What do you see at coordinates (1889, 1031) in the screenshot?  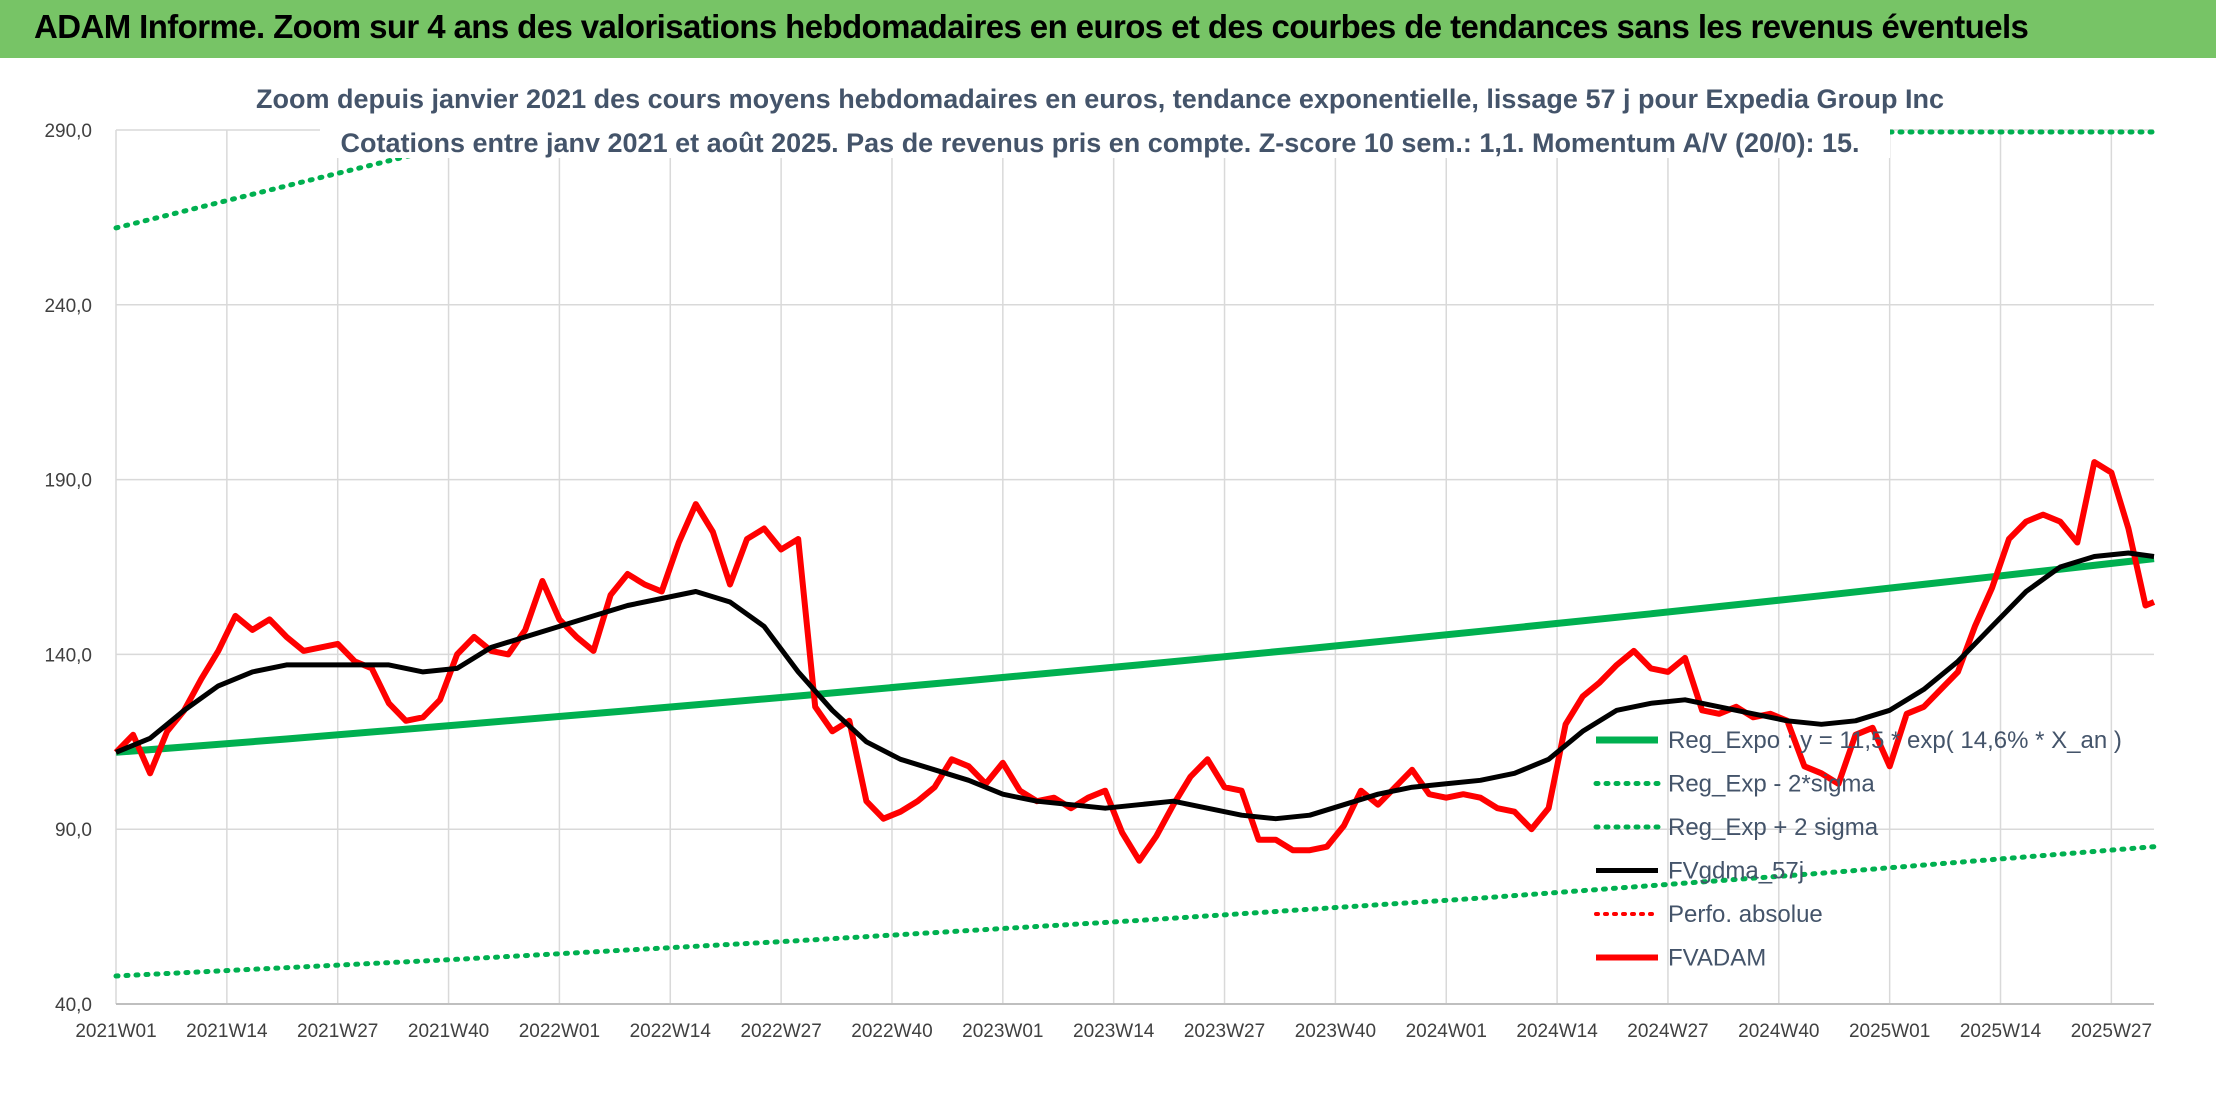 I see `x-tick-label: 2025W01` at bounding box center [1889, 1031].